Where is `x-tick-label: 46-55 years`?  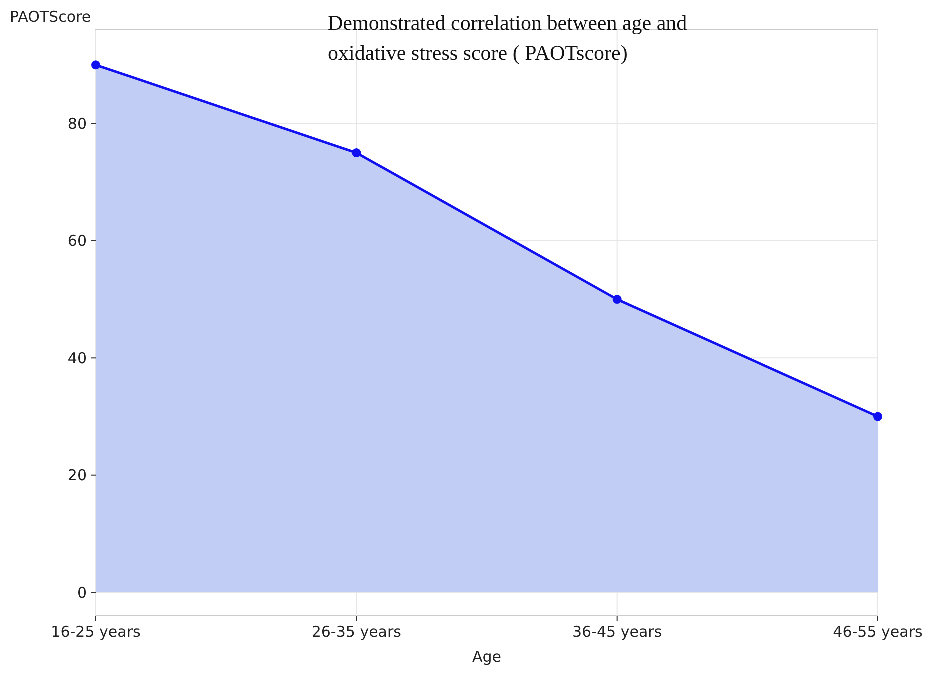
x-tick-label: 46-55 years is located at coordinates (878, 632).